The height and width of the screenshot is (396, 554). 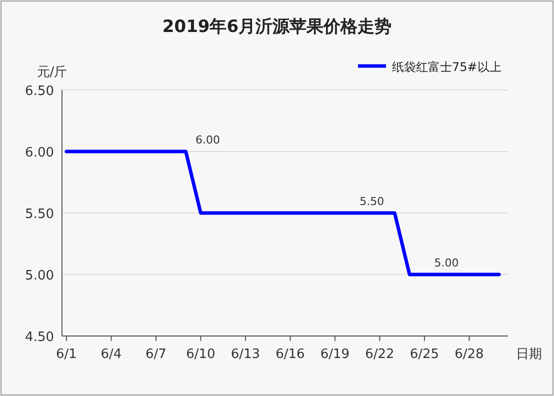 I want to click on data-label: 6.00, so click(x=208, y=140).